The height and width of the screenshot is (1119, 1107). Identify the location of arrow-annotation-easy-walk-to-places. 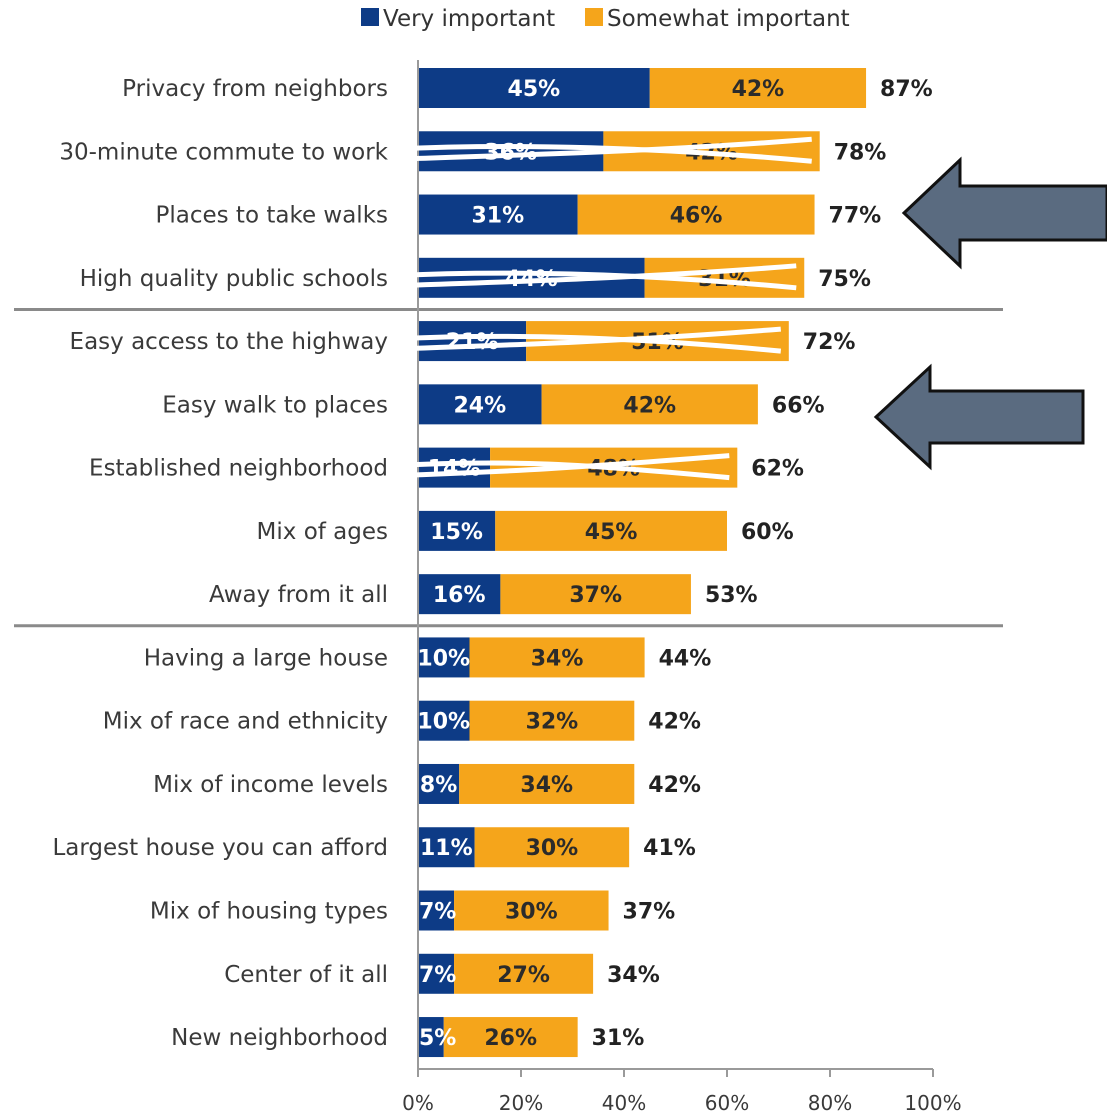
(979, 417).